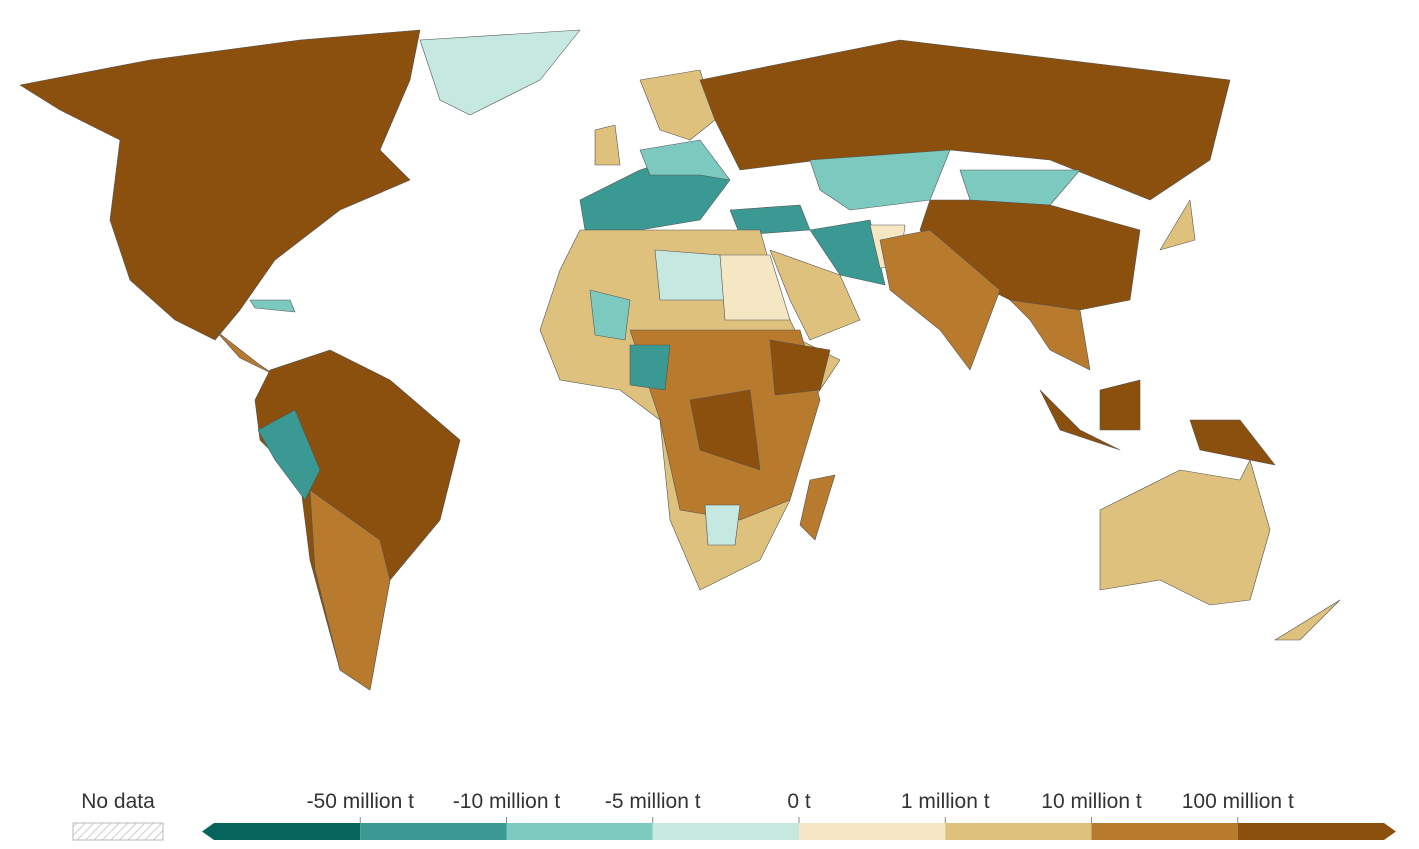  What do you see at coordinates (847, 252) in the screenshot?
I see `iran` at bounding box center [847, 252].